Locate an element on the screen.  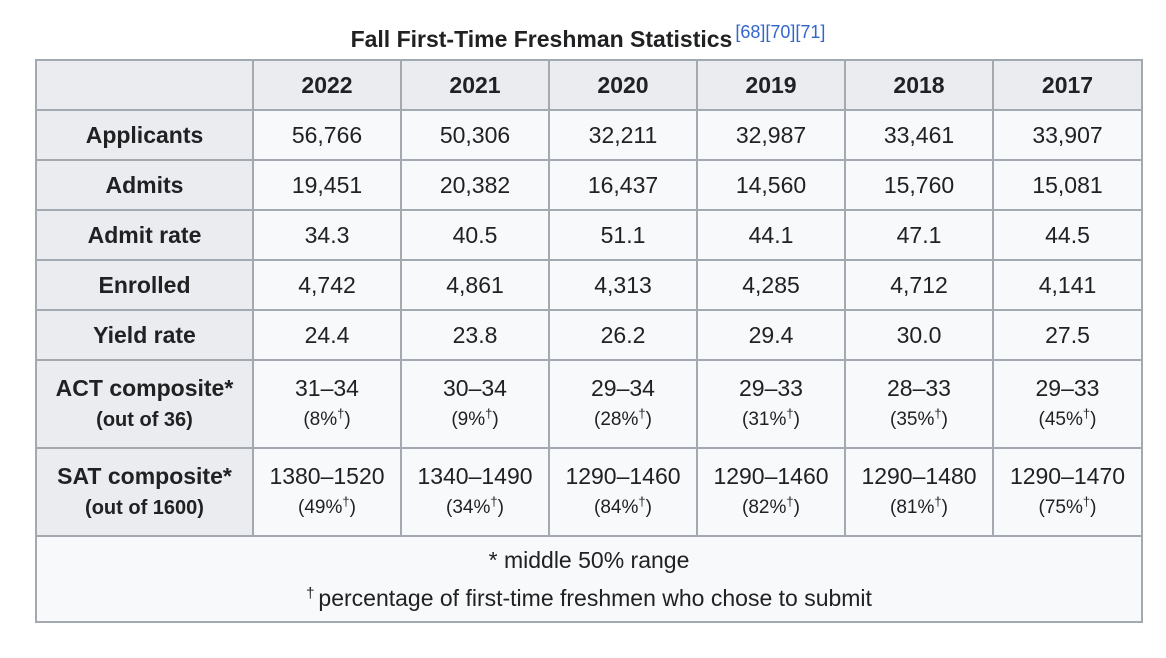
table-cell: 1340–1490 (34%†) is located at coordinates (475, 492).